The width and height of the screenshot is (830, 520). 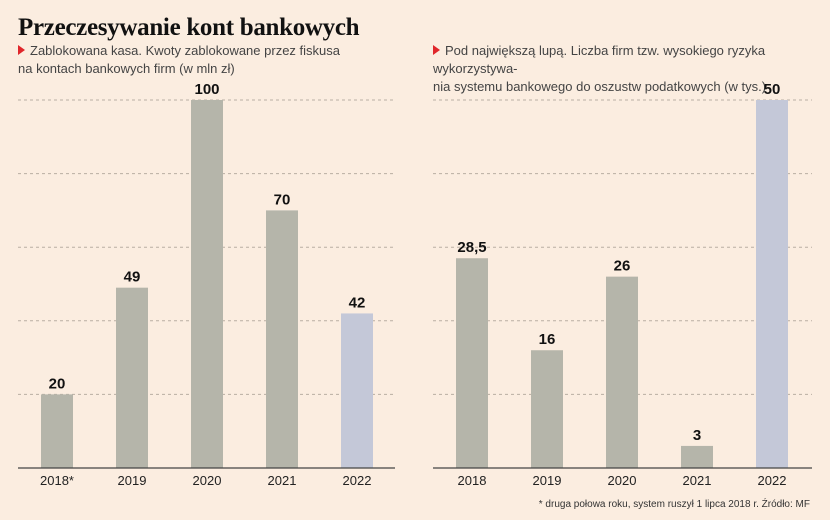 I want to click on page-title: Przeczesywanie kont bankowych, so click(x=189, y=27).